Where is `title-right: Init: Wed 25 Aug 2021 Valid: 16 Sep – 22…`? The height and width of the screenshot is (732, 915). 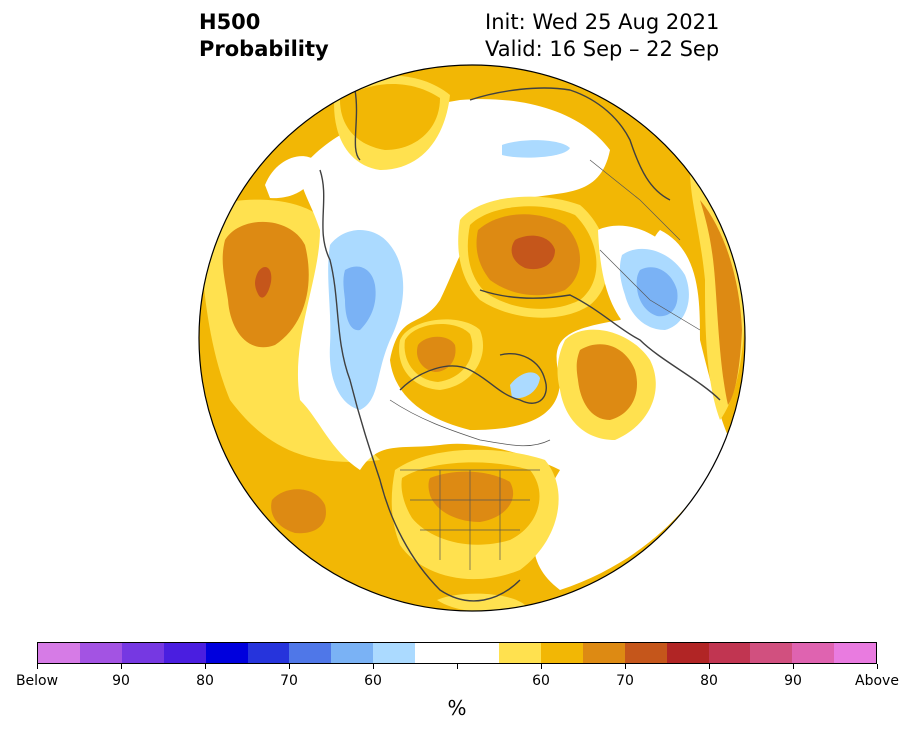 title-right: Init: Wed 25 Aug 2021 Valid: 16 Sep – 22… is located at coordinates (602, 36).